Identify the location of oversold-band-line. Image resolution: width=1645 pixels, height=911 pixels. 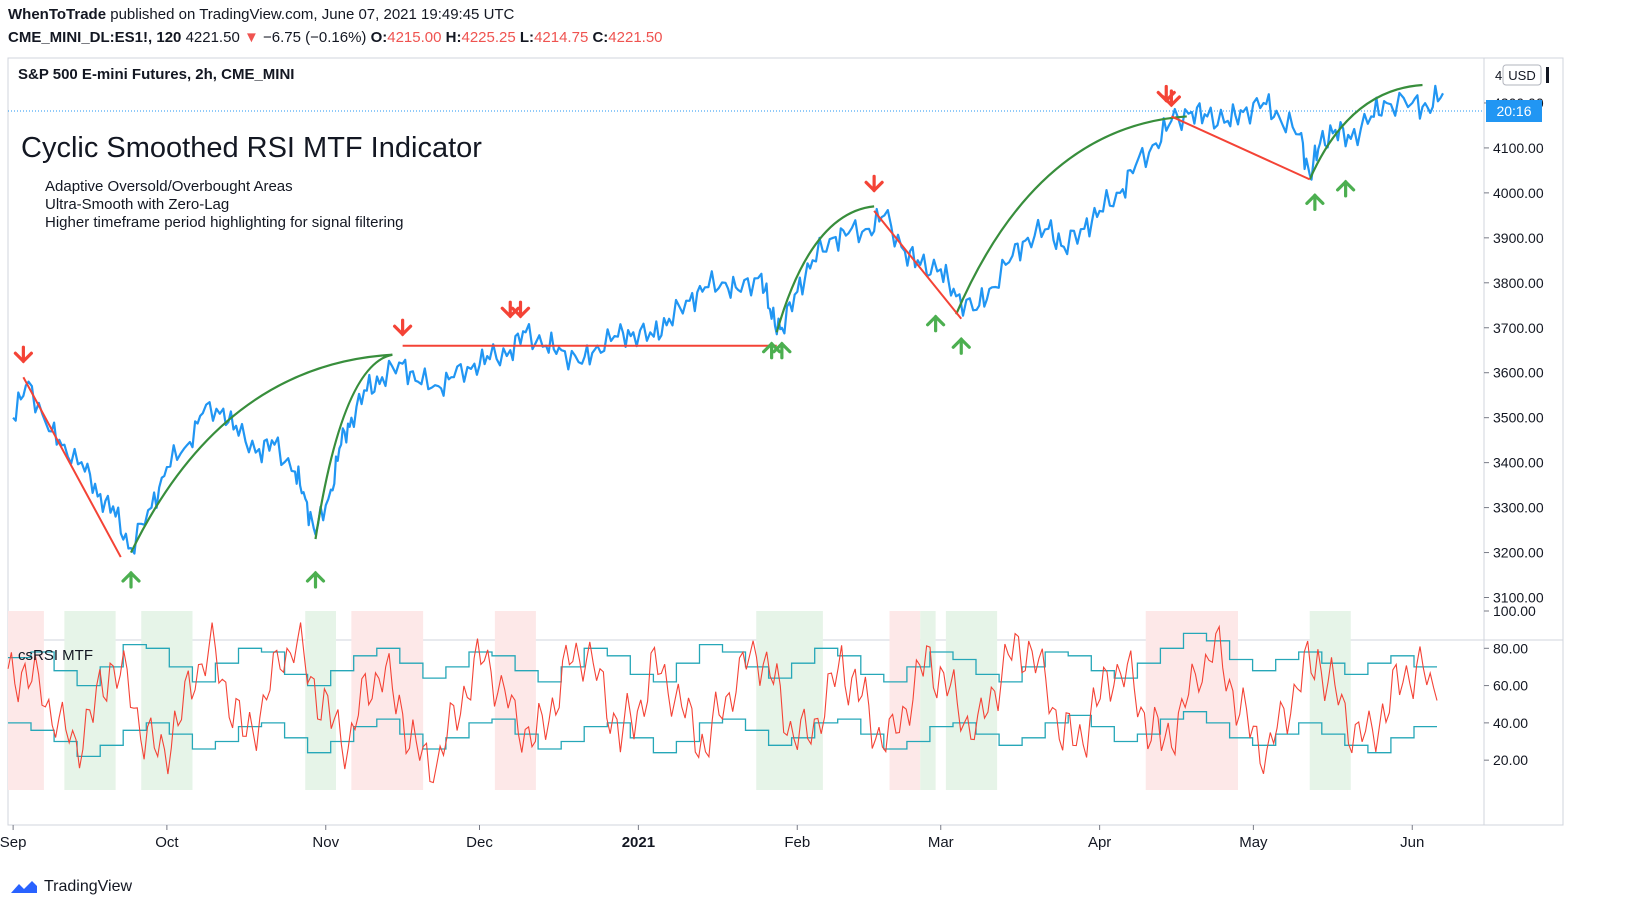
(722, 734).